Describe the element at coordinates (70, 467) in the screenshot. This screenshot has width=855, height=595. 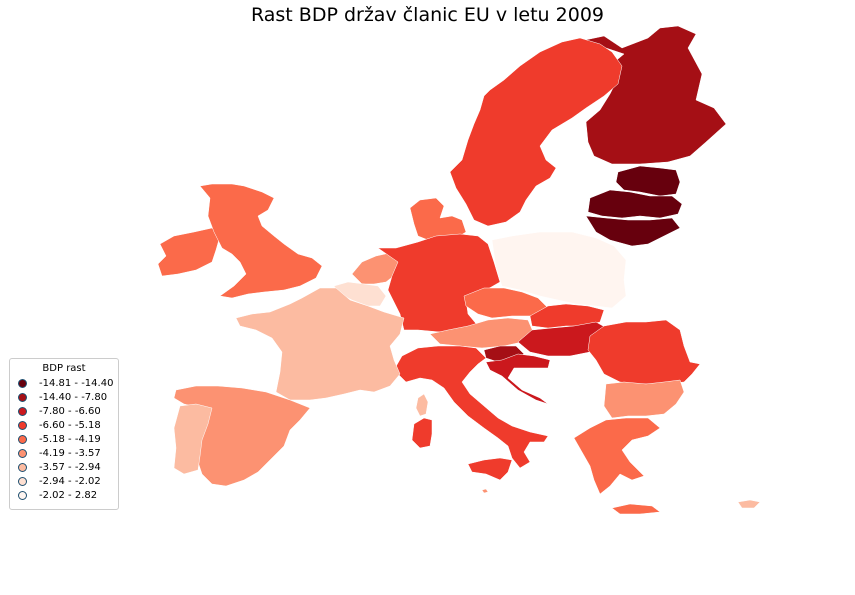
I see `legend-label: -3.57 - -2.94` at that location.